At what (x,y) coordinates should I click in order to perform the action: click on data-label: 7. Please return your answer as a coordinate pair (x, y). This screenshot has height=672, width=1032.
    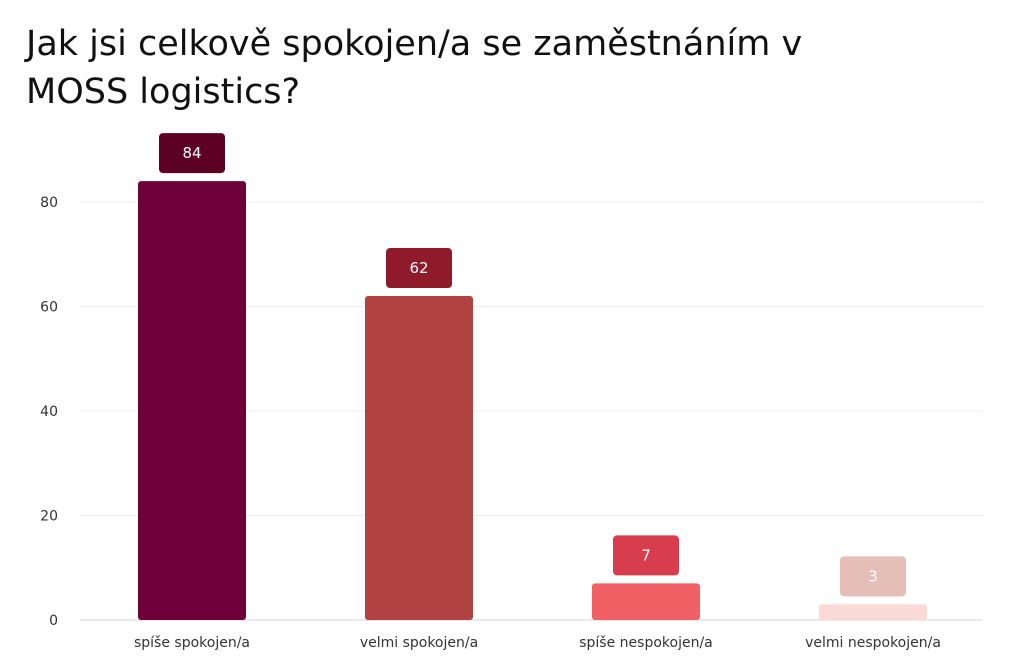
    Looking at the image, I should click on (646, 555).